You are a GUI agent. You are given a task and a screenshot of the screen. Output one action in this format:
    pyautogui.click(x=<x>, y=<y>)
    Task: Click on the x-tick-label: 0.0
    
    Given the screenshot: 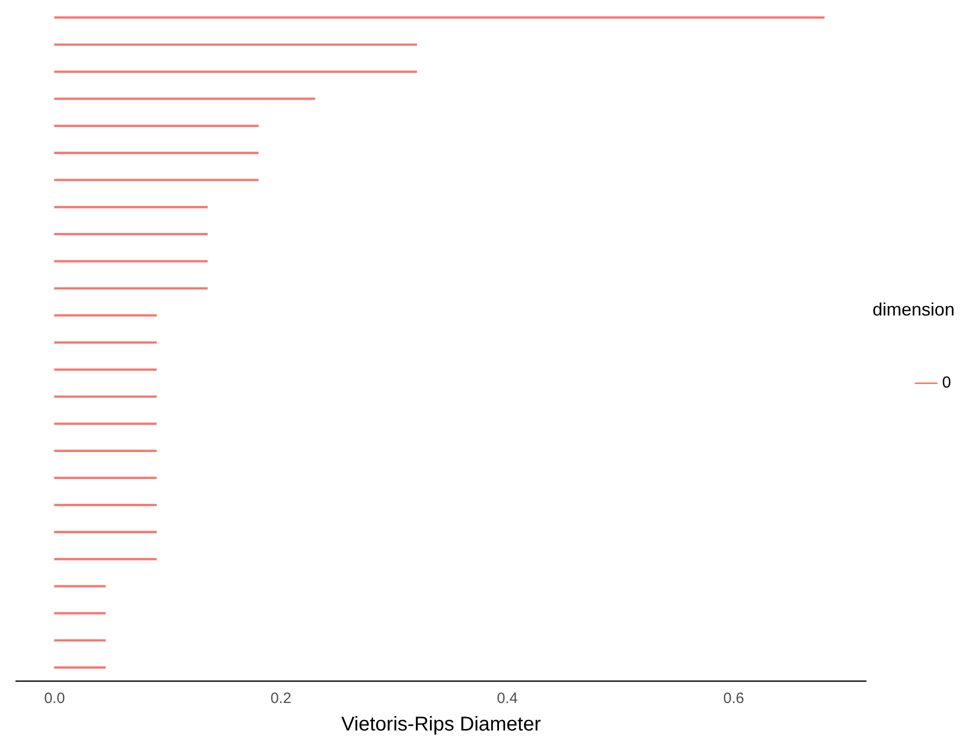 What is the action you would take?
    pyautogui.click(x=54, y=699)
    